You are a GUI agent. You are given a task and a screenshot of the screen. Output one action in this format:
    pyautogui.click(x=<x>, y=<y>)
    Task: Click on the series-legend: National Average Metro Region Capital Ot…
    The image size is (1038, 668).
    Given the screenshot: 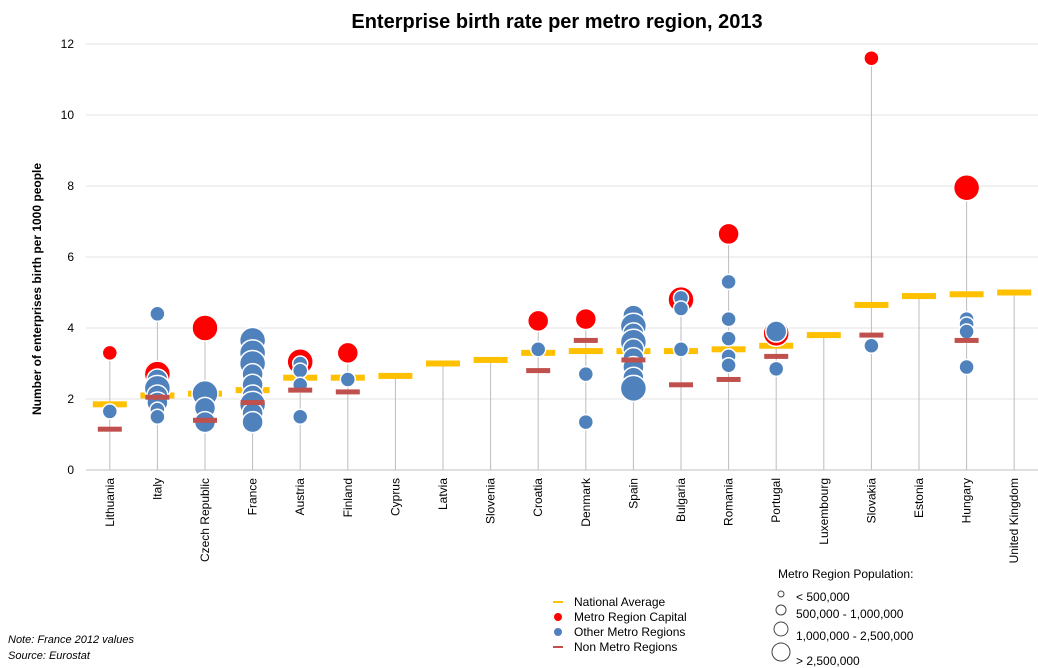 What is the action you would take?
    pyautogui.click(x=620, y=624)
    